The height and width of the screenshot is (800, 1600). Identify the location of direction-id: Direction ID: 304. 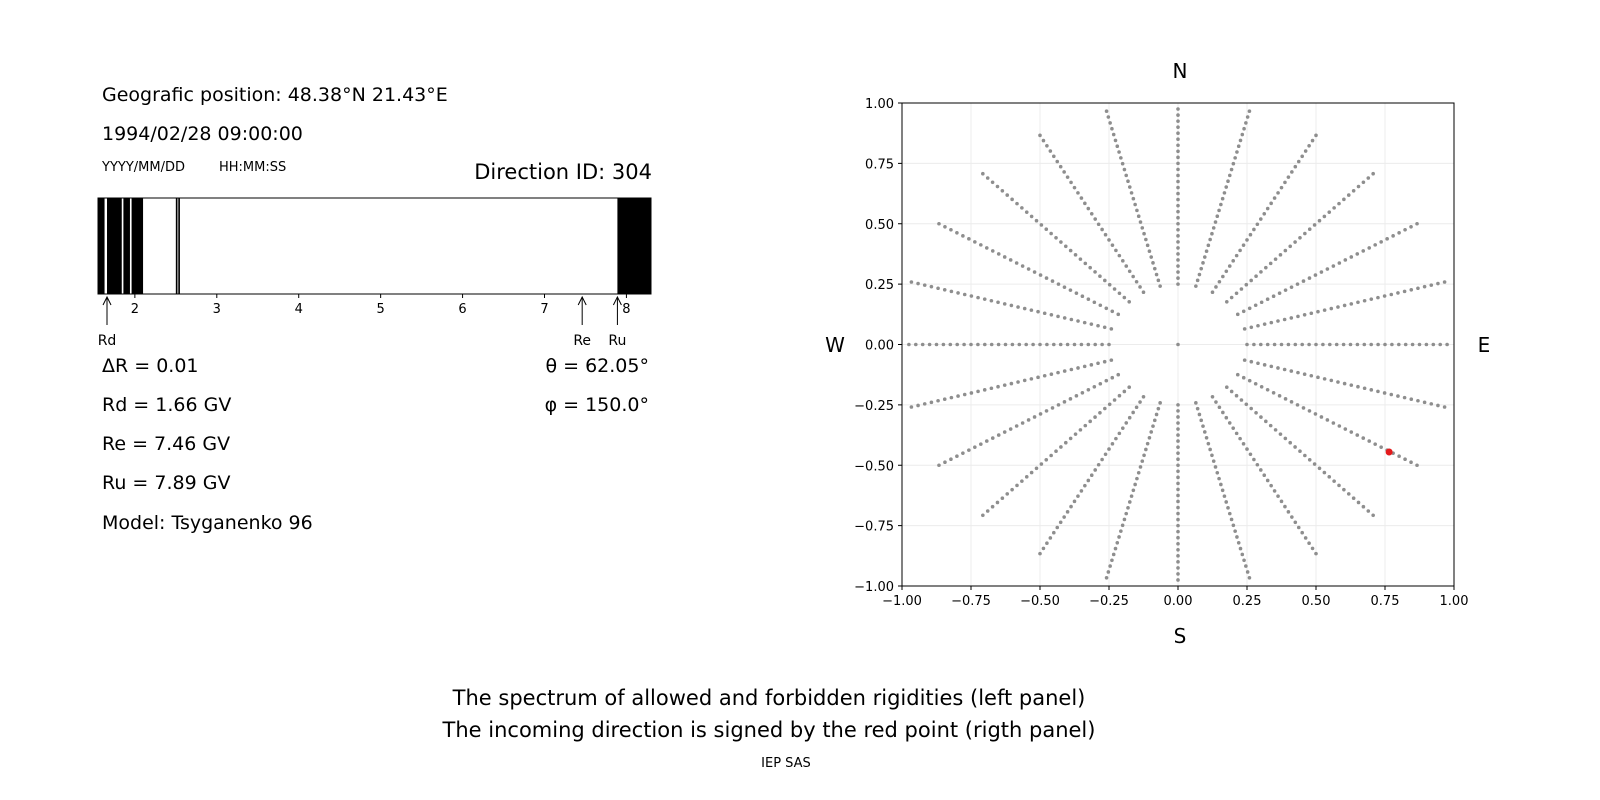
(563, 172).